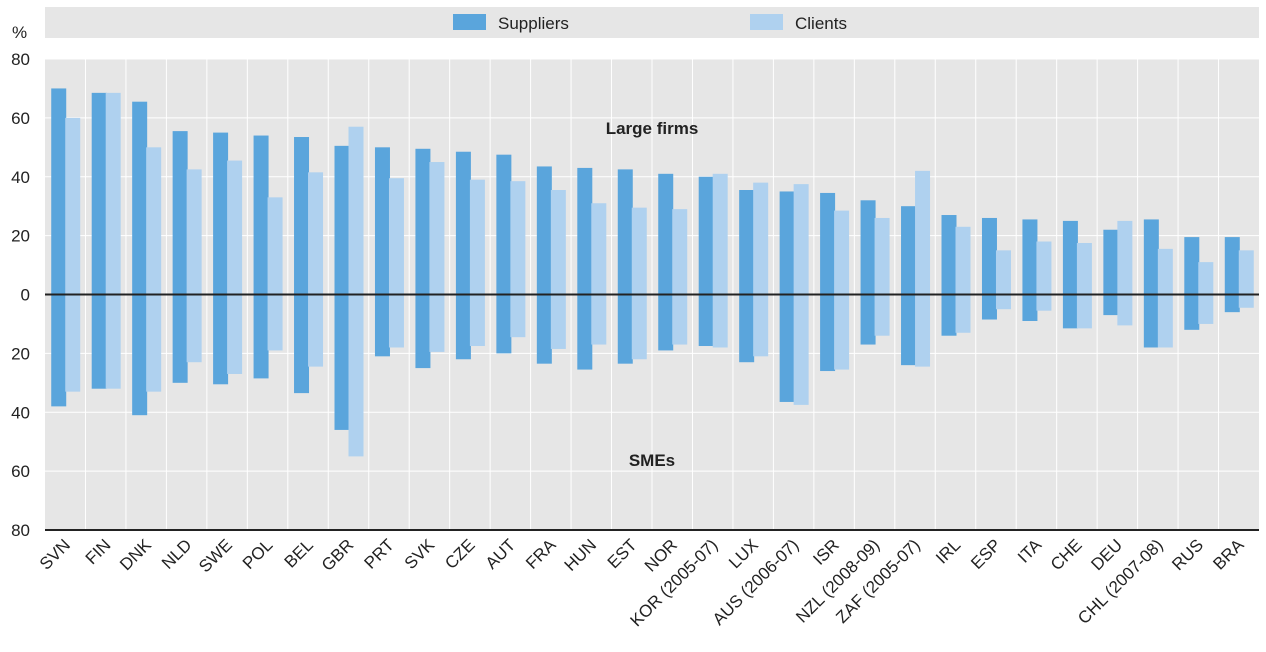  What do you see at coordinates (948, 551) in the screenshot?
I see `x-tick-label: IRL` at bounding box center [948, 551].